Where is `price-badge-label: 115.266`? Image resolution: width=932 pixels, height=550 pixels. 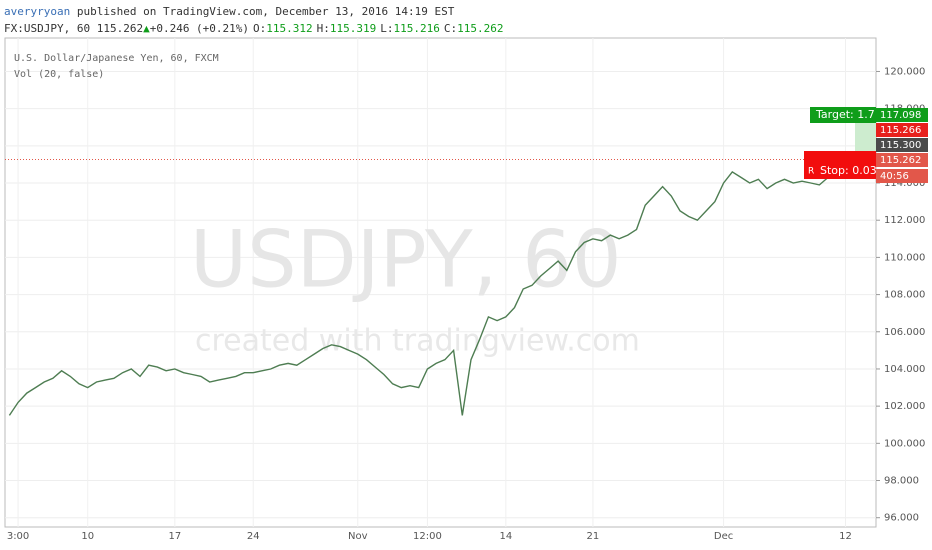
price-badge-label: 115.266 is located at coordinates (900, 130).